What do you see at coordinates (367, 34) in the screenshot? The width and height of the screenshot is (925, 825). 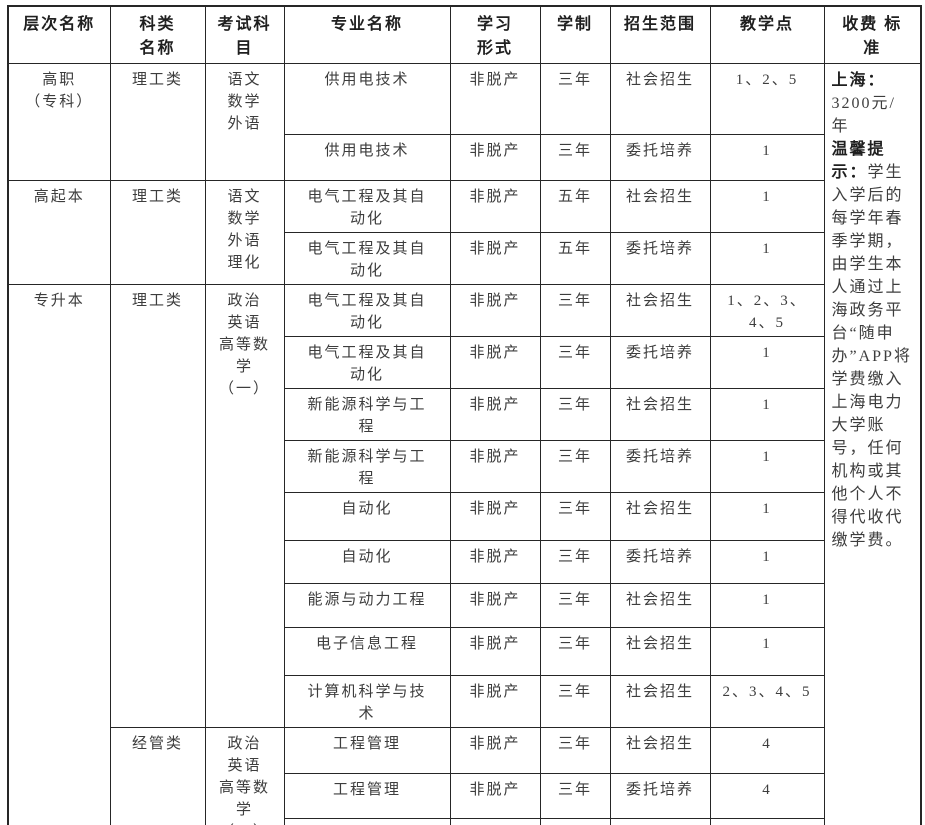 I see `column-header-major: 专业名称` at bounding box center [367, 34].